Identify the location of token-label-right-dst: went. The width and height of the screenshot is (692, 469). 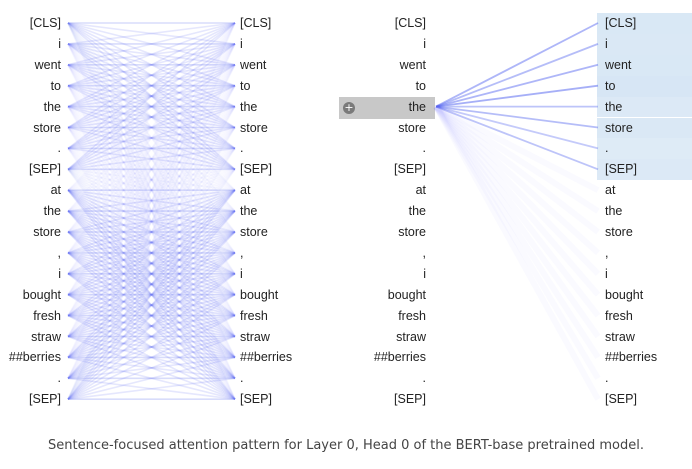
(618, 64).